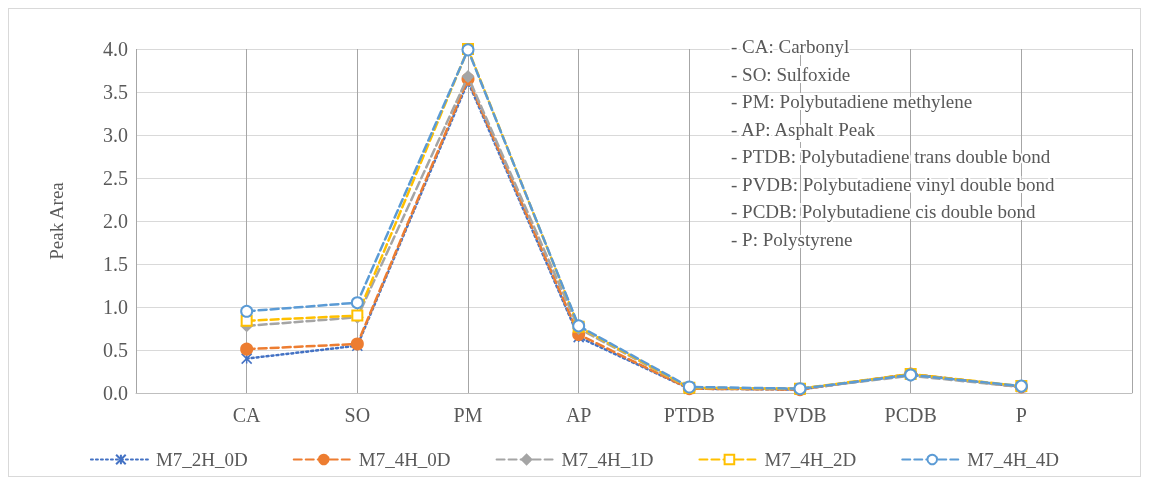  Describe the element at coordinates (689, 415) in the screenshot. I see `x-tick-label: PTDB` at that location.